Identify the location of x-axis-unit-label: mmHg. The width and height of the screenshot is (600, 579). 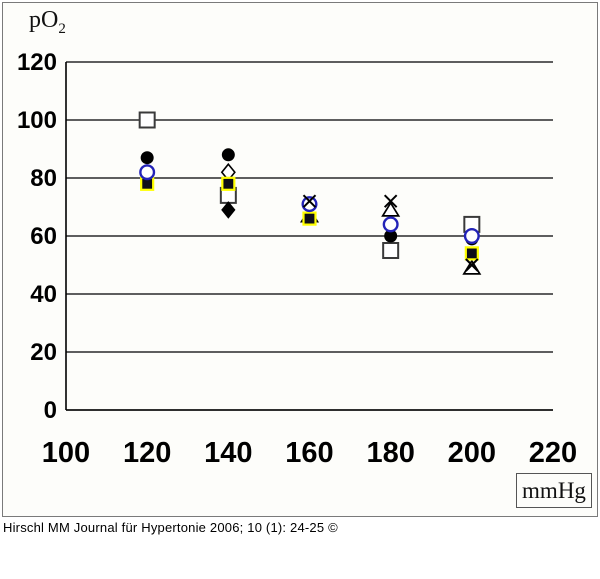
(554, 490).